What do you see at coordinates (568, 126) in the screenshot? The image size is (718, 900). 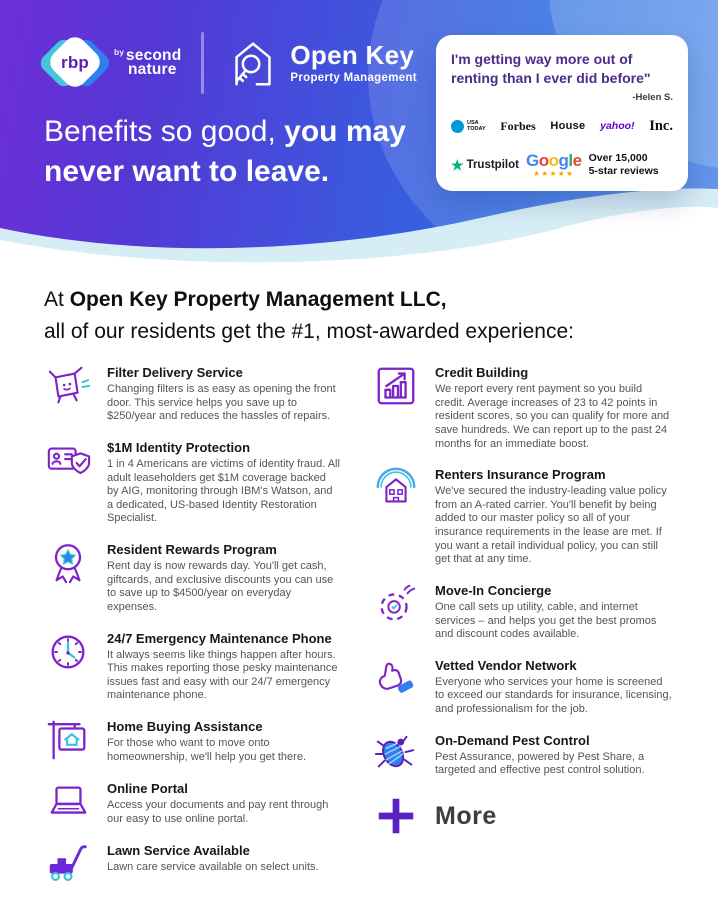 I see `house-logo: House` at bounding box center [568, 126].